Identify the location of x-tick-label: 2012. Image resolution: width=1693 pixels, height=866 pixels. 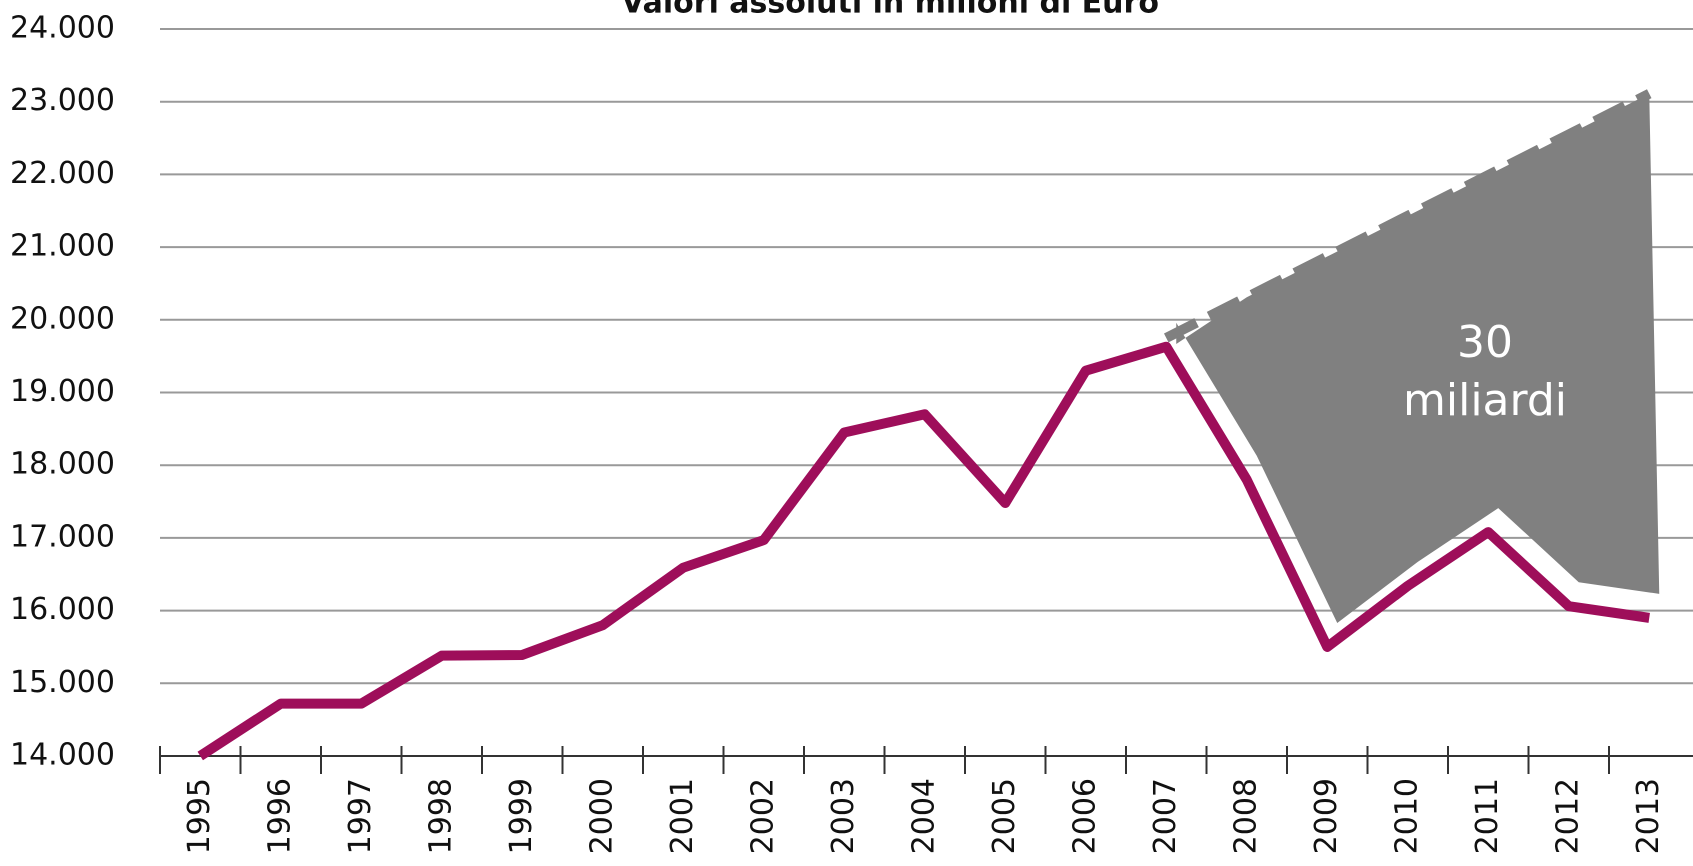
(1567, 816).